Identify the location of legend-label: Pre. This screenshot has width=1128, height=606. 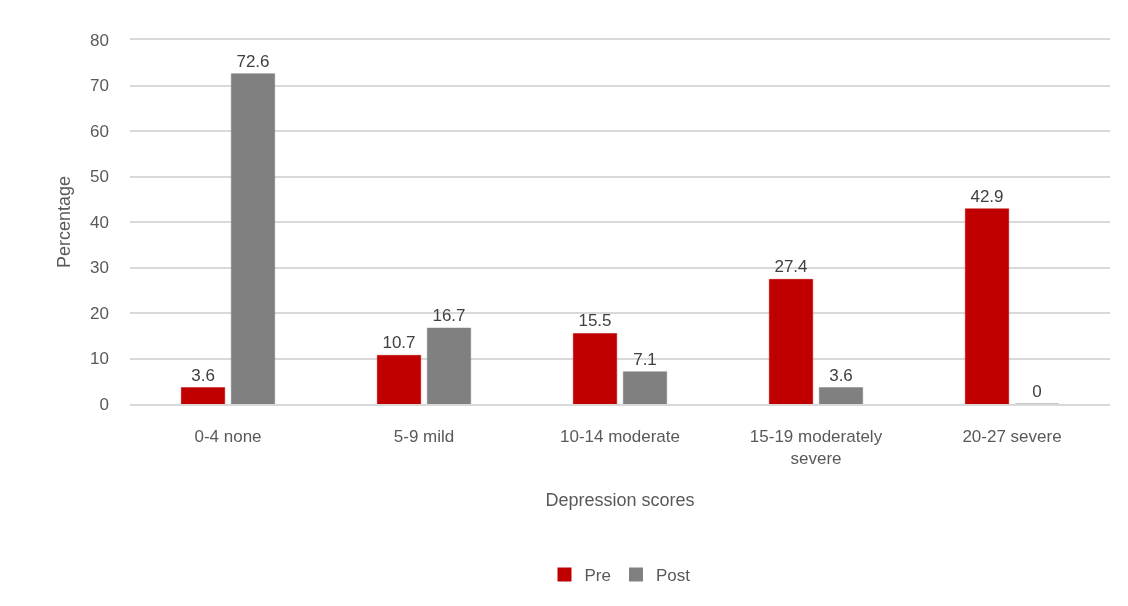
(597, 576).